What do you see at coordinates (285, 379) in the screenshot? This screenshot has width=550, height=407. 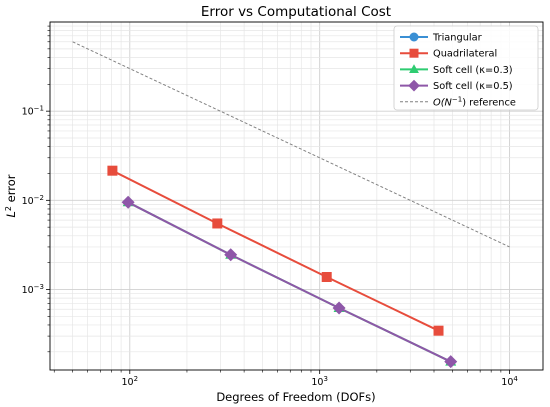 I see `x-ticks: 10² 10³ 10⁴` at bounding box center [285, 379].